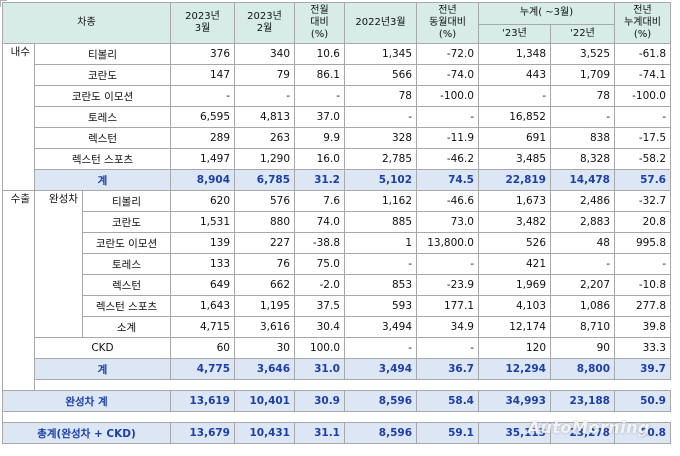  I want to click on value-cell: 23,188, so click(582, 401).